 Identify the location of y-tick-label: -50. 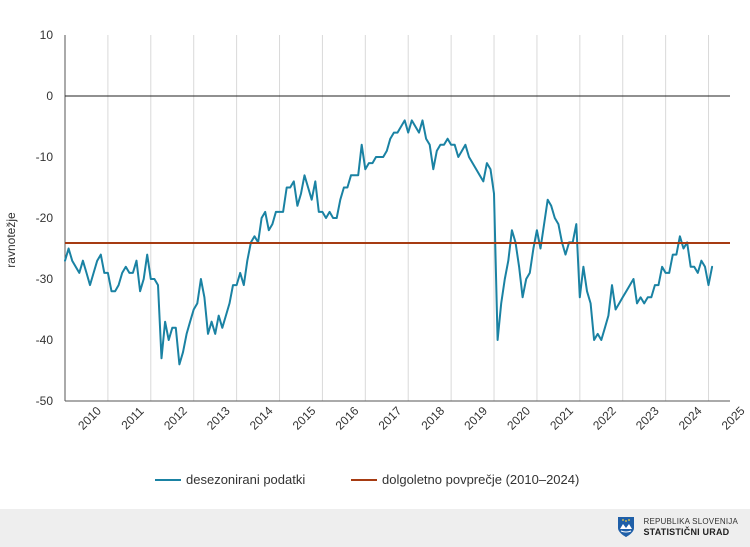
(45, 401).